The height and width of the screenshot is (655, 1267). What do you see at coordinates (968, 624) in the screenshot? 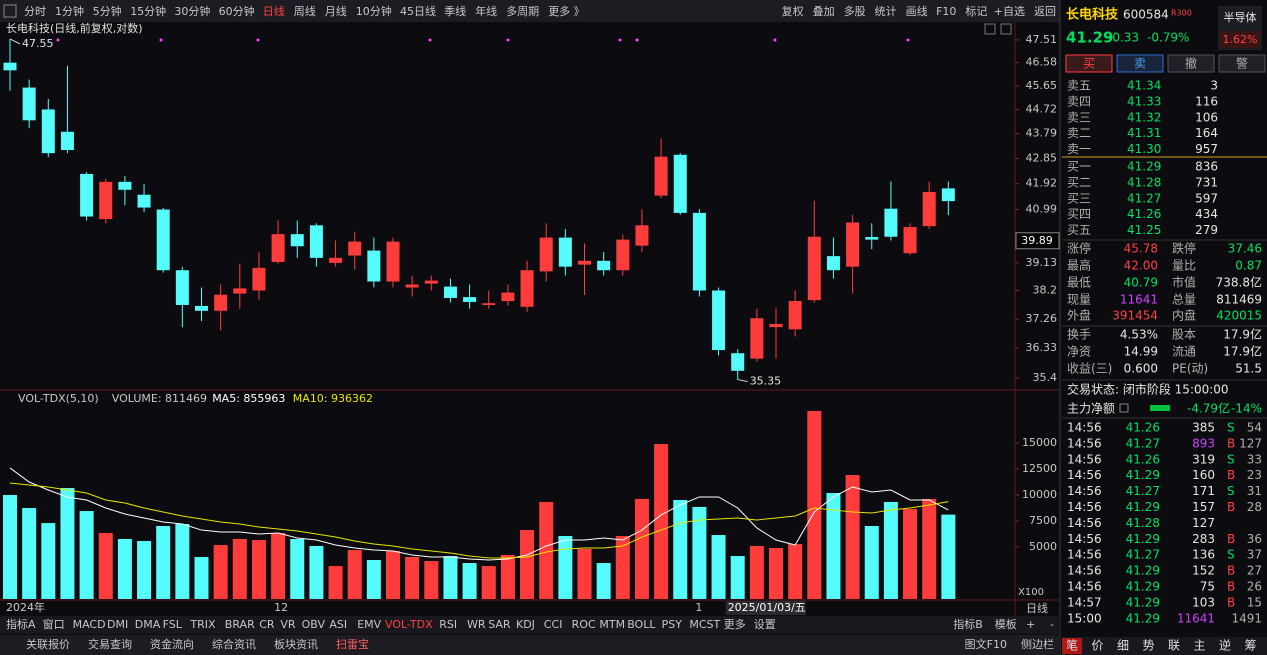
I see `indicator-tab: 指标B` at bounding box center [968, 624].